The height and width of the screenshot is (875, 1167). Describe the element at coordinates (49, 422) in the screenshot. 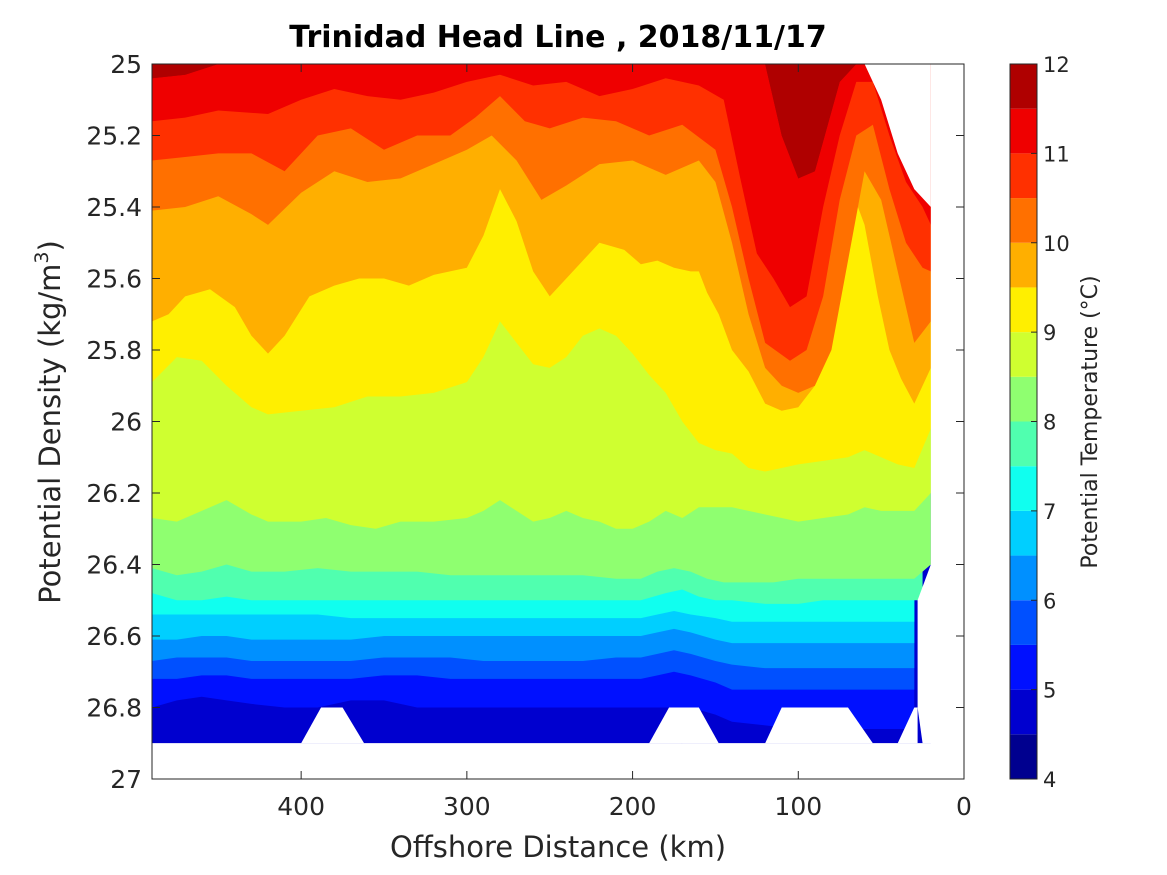

I see `y-axis-title: Potential Density (kg/m3)` at that location.